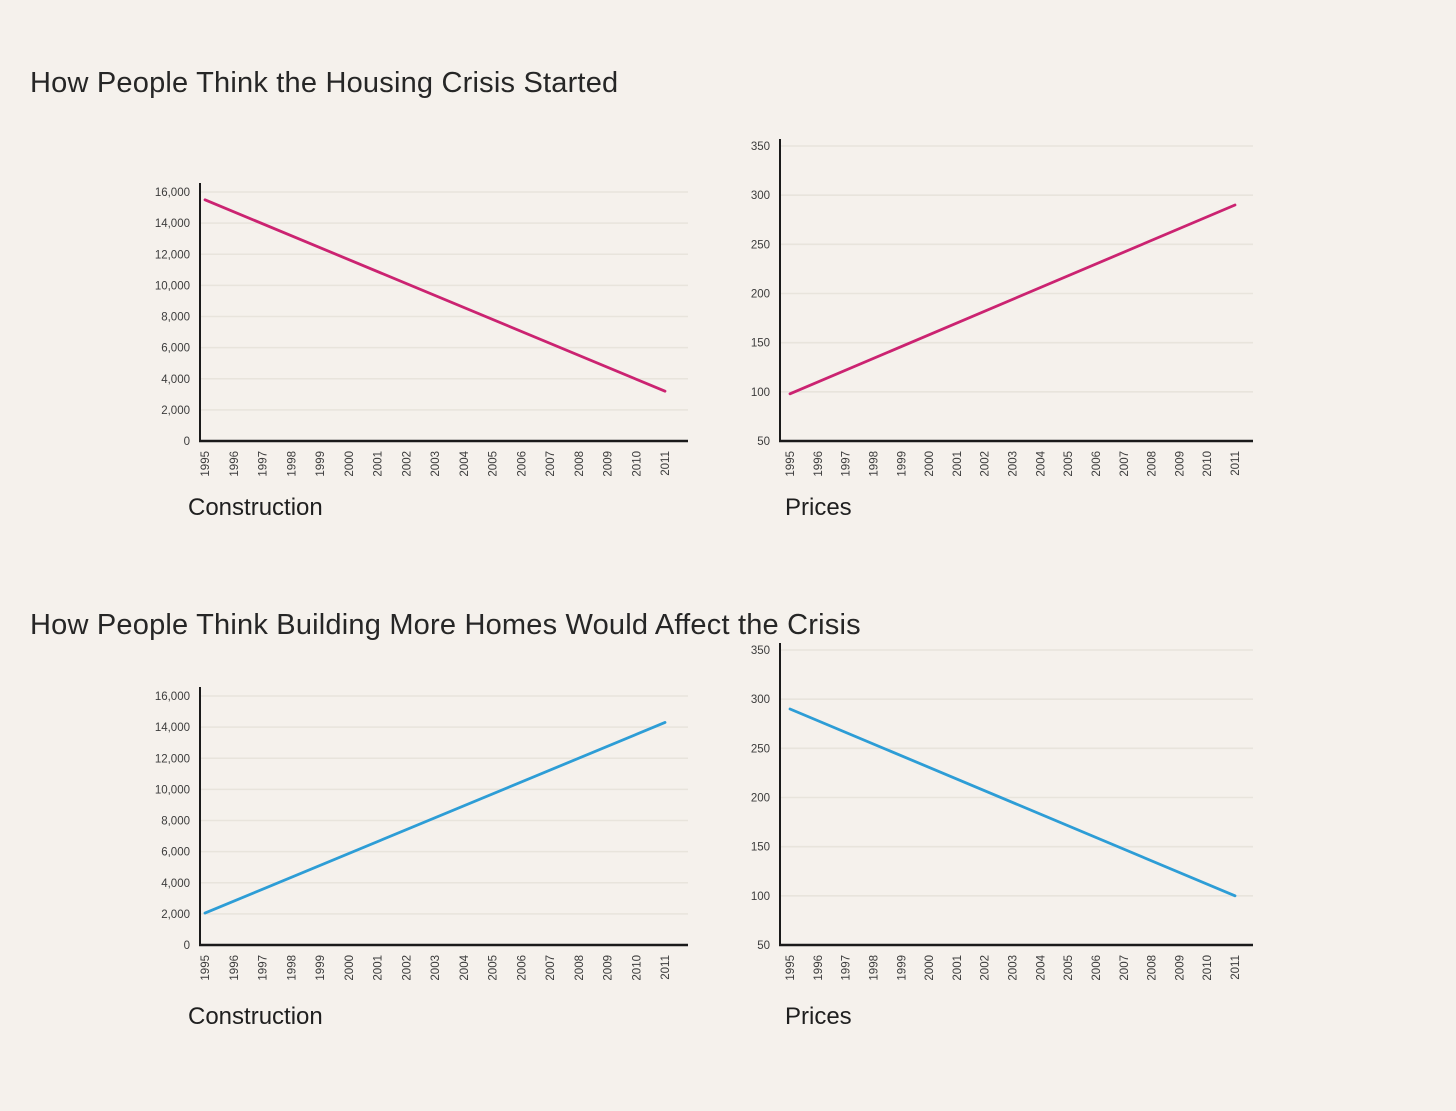  I want to click on x-tick-label: 1998, so click(292, 464).